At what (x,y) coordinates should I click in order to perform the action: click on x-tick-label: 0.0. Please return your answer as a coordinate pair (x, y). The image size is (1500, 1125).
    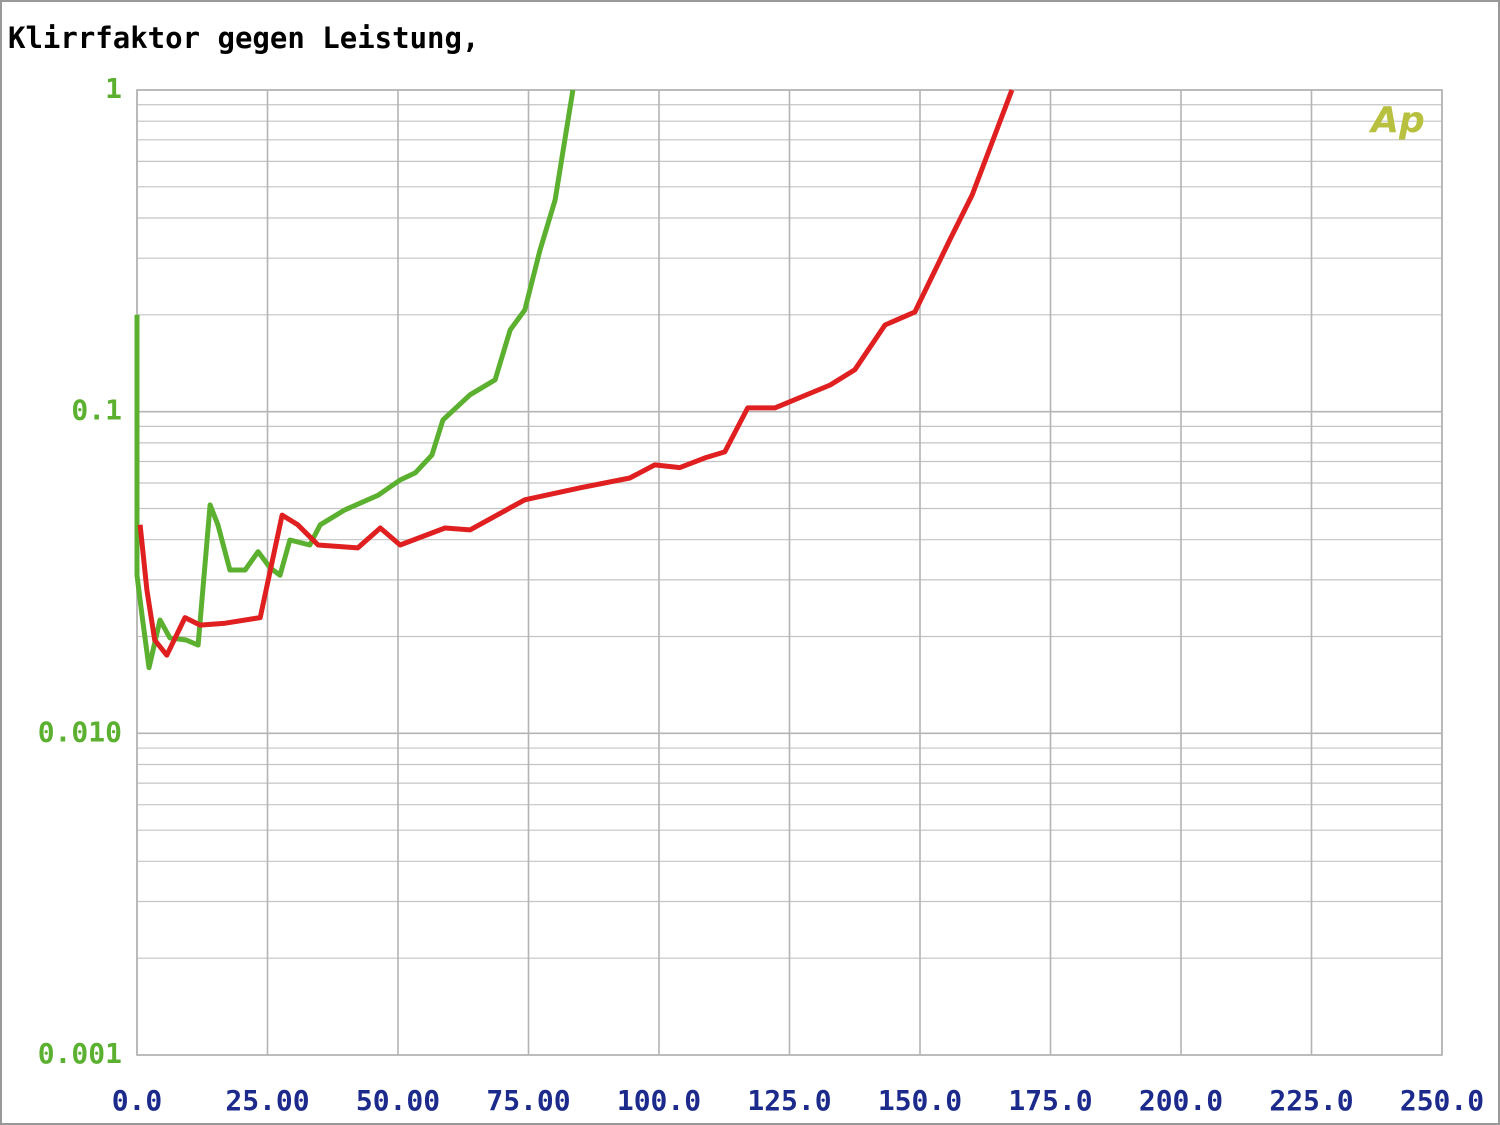
    Looking at the image, I should click on (137, 1100).